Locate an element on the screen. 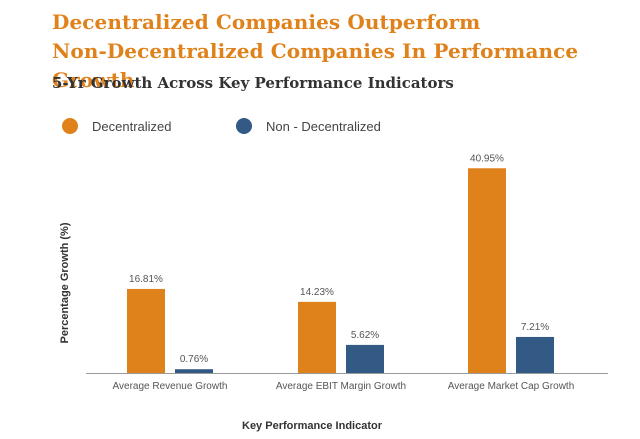  legend-non-decentralized: Non - Decentralized is located at coordinates (308, 126).